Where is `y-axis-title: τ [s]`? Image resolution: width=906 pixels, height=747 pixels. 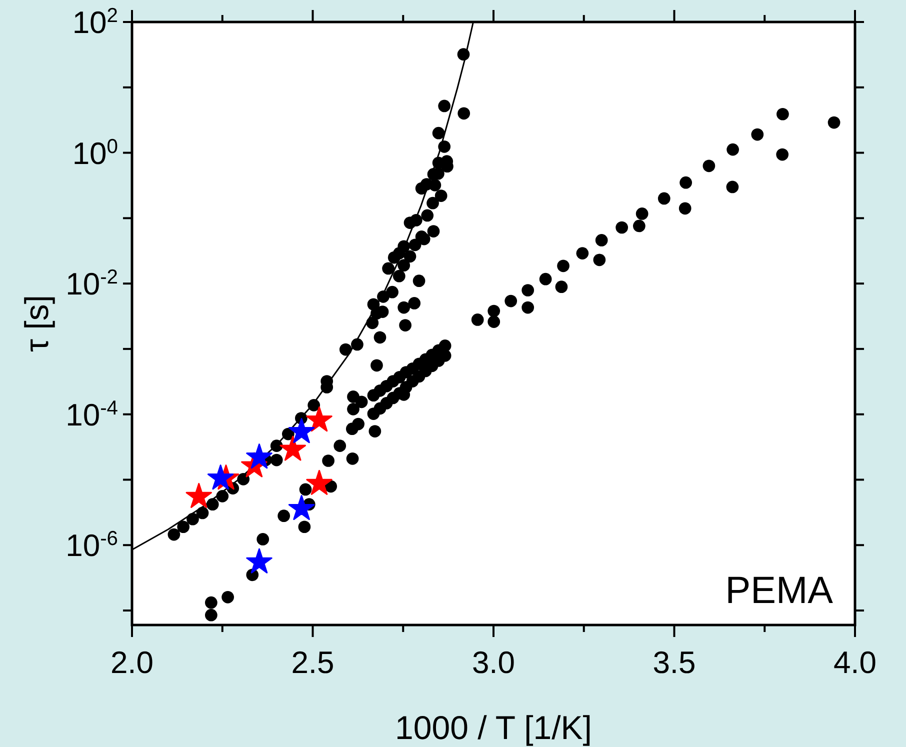 y-axis-title: τ [s] is located at coordinates (36, 323).